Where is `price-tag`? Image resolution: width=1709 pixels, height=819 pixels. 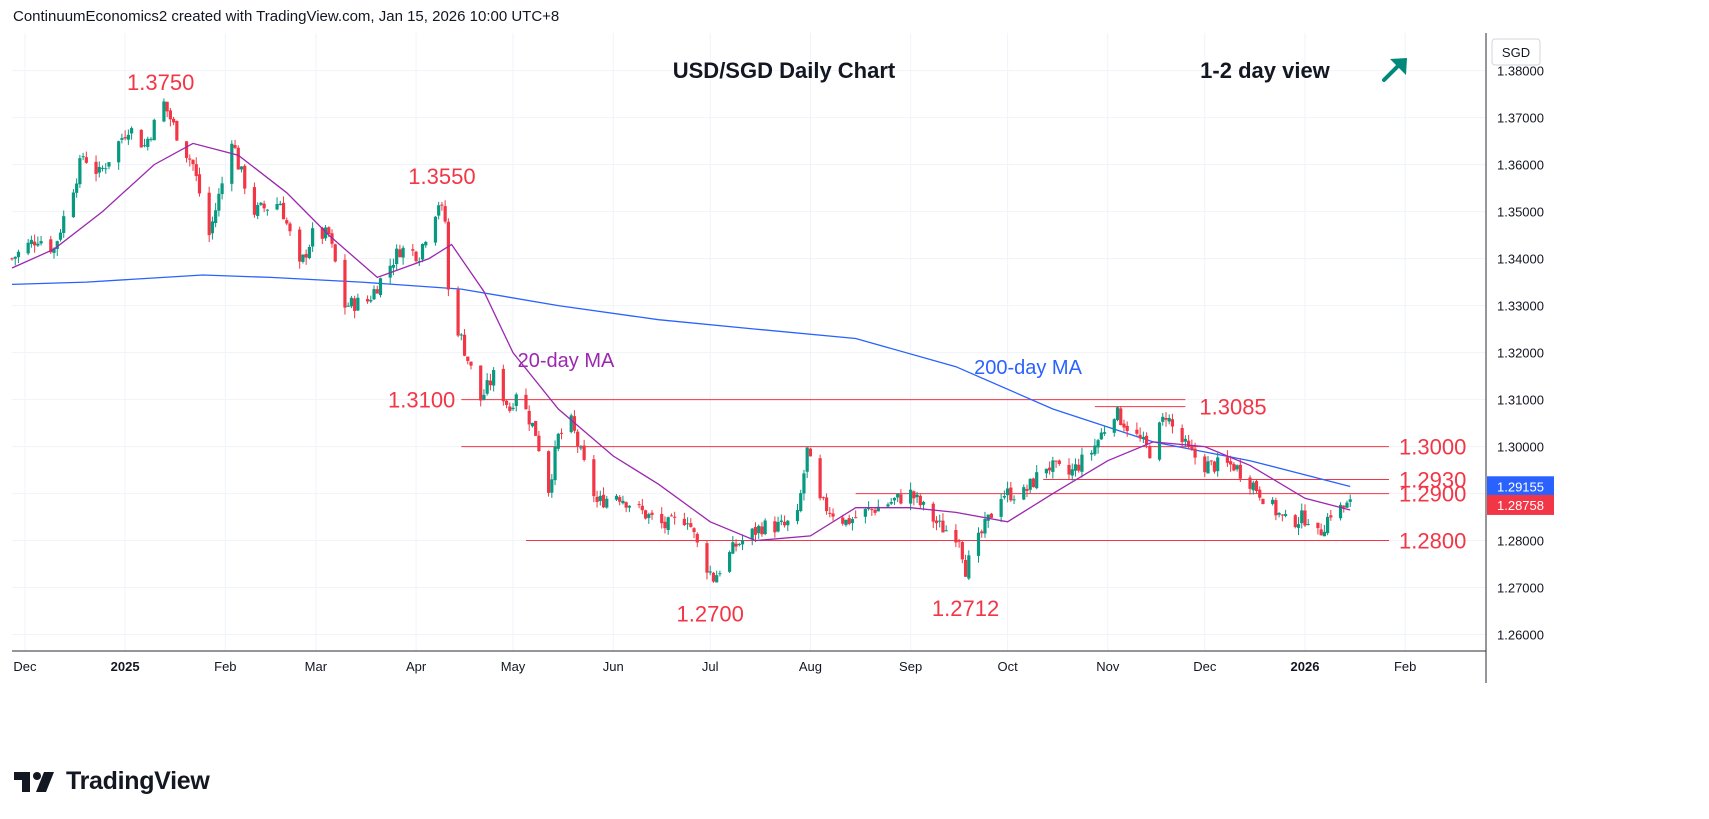 price-tag is located at coordinates (1520, 486).